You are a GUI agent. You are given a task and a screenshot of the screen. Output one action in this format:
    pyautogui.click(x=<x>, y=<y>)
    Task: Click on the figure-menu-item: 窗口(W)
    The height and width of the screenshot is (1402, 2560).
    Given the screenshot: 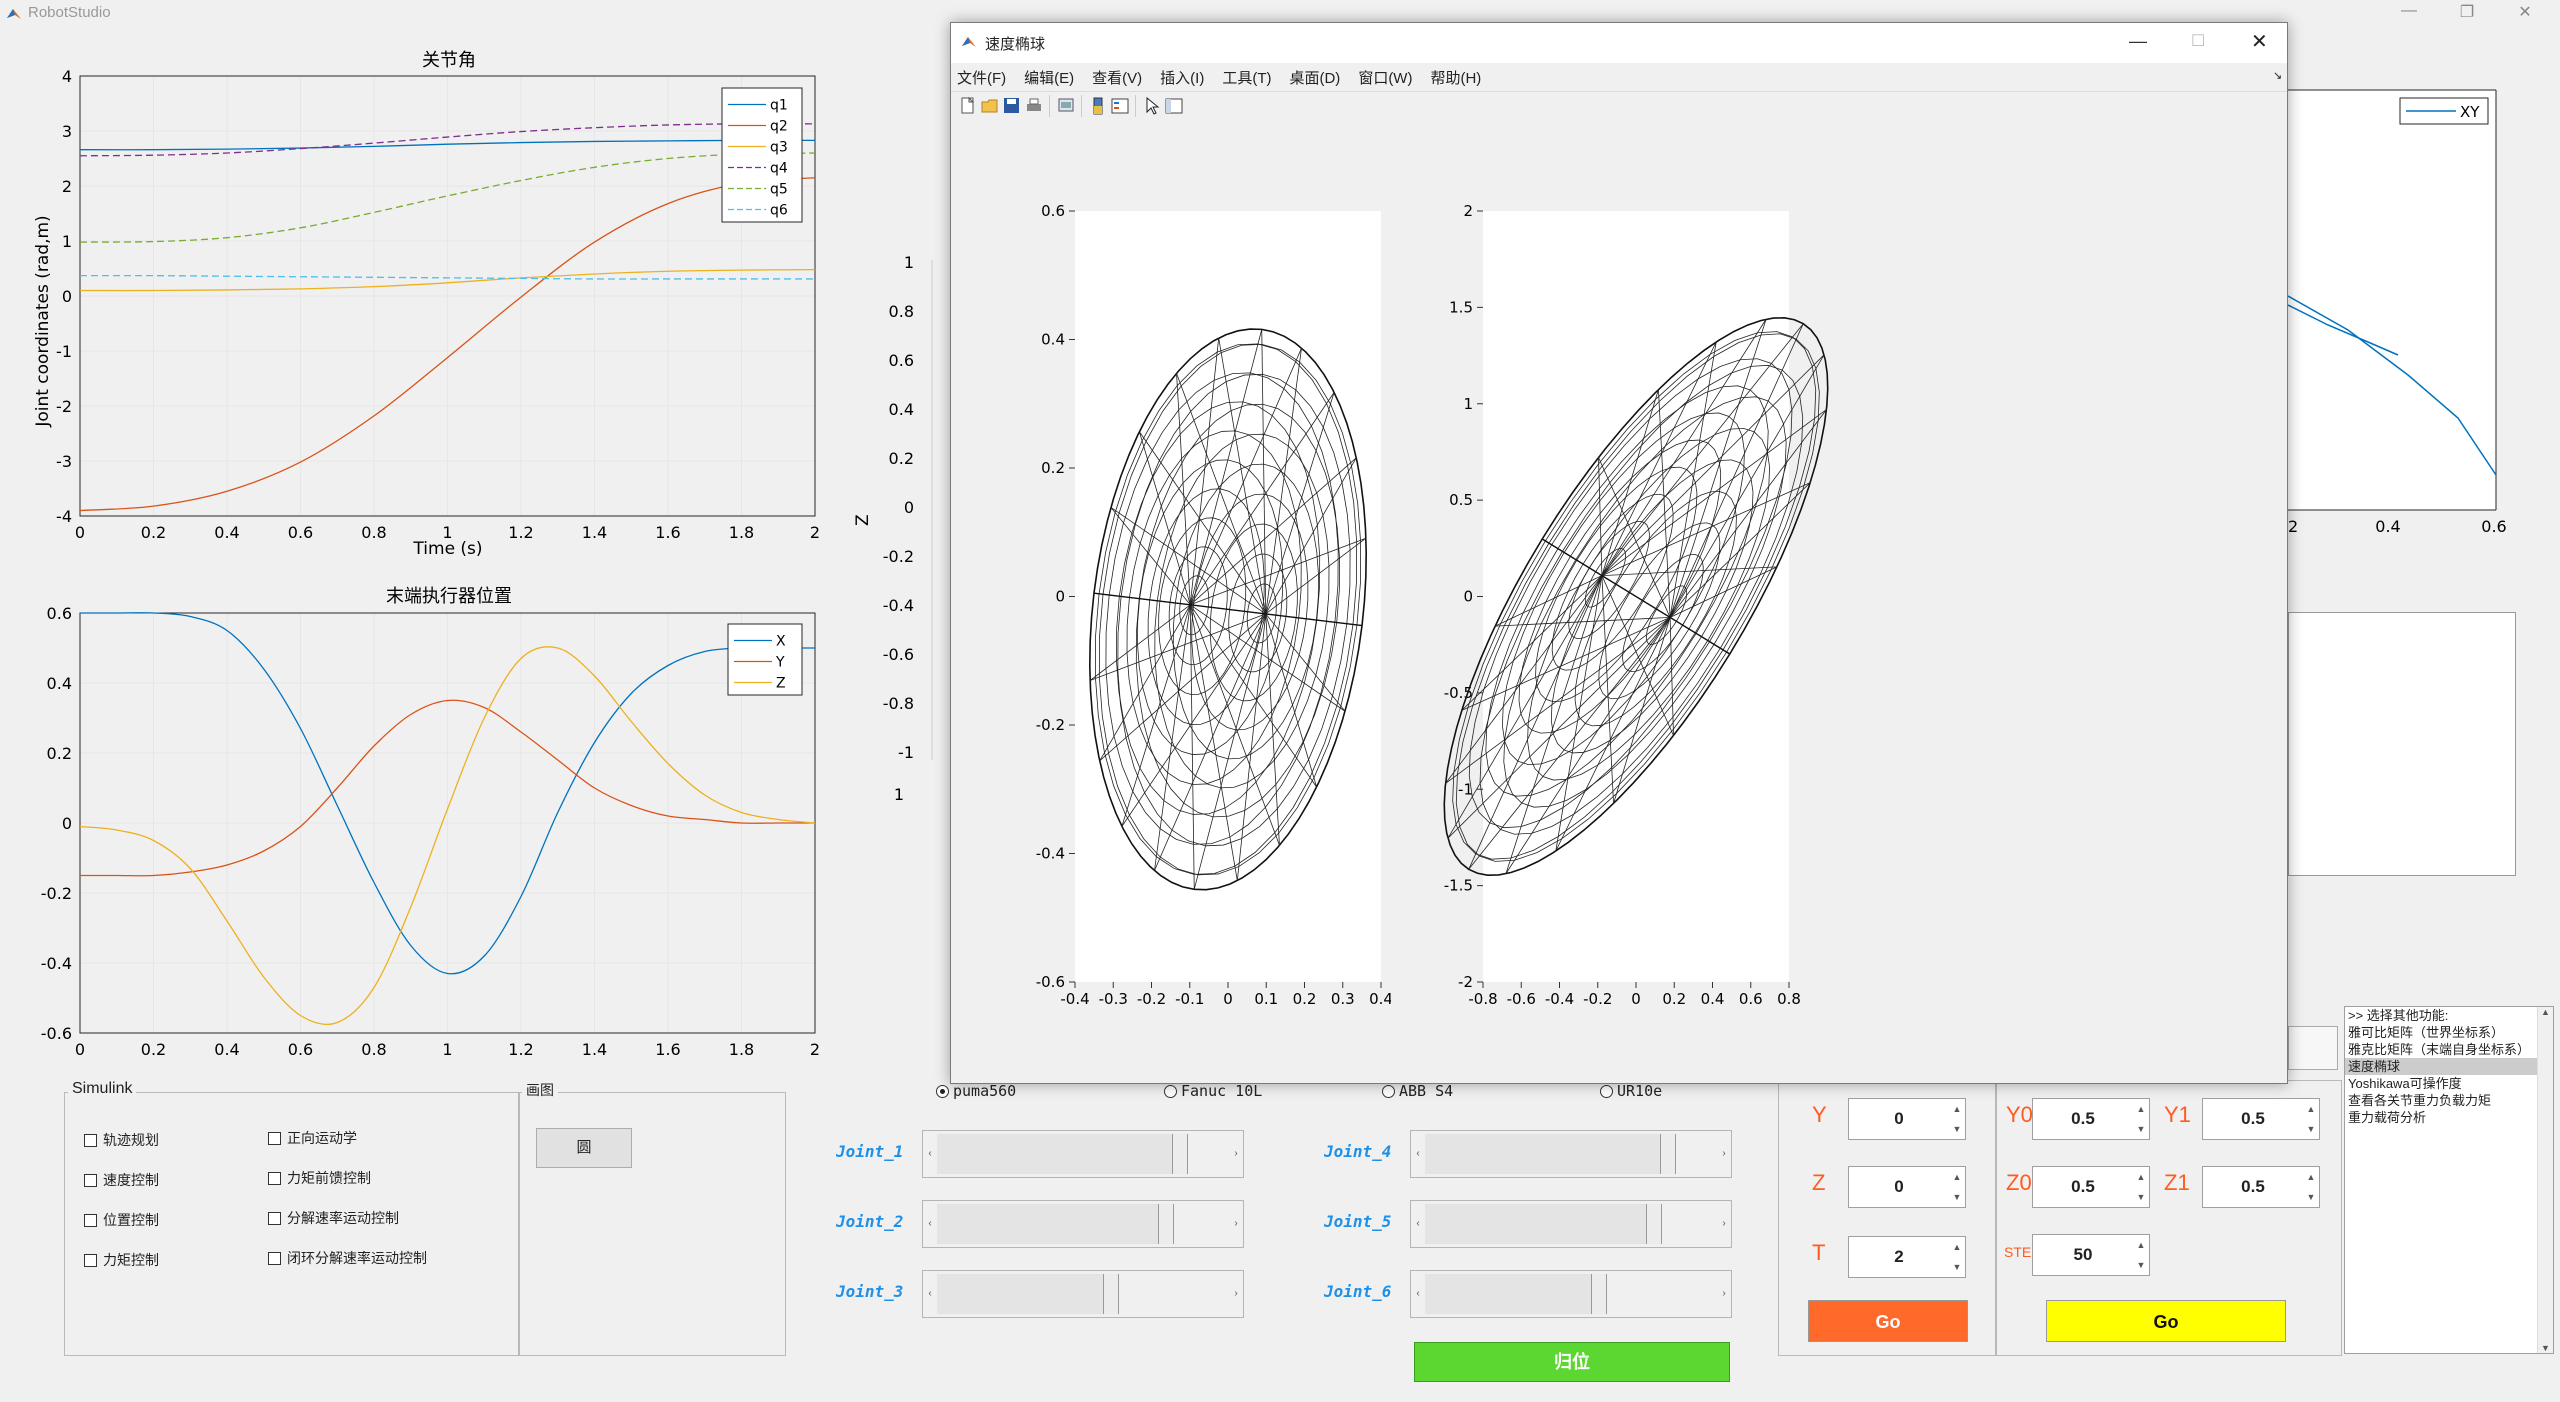 What is the action you would take?
    pyautogui.click(x=1385, y=78)
    